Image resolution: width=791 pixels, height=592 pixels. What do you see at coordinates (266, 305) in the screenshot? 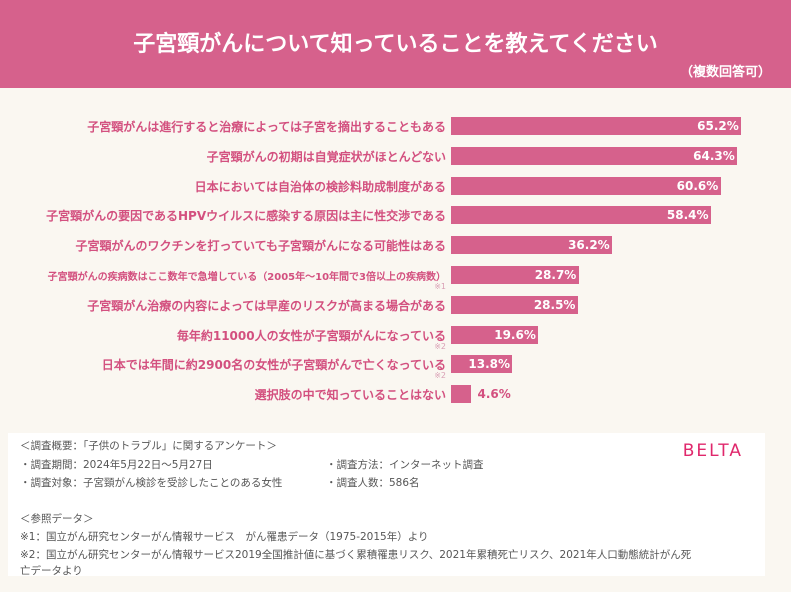
I see `category-label: 子宮頸がん治療の内容によっては早産のリスクが高まる場合がある` at bounding box center [266, 305].